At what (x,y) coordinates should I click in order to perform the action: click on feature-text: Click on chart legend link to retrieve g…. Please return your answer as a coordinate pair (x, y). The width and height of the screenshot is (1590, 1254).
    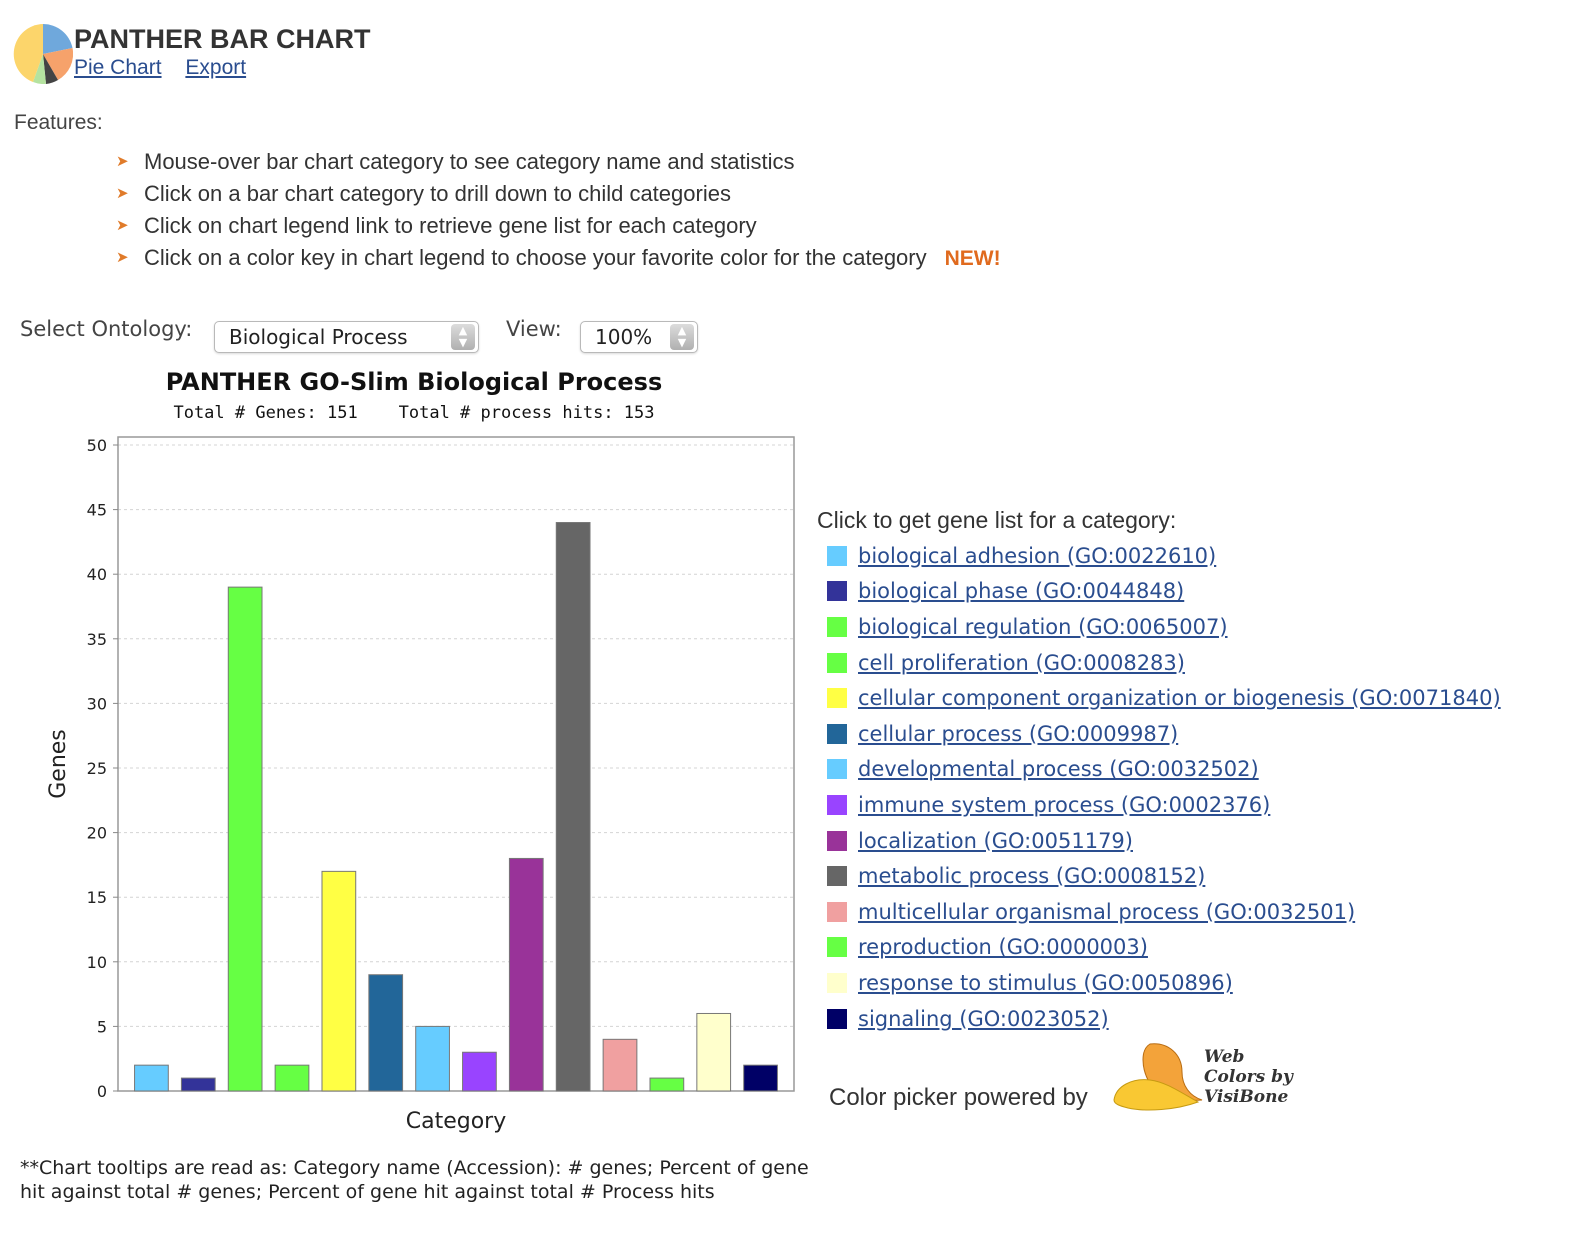
    Looking at the image, I should click on (450, 225).